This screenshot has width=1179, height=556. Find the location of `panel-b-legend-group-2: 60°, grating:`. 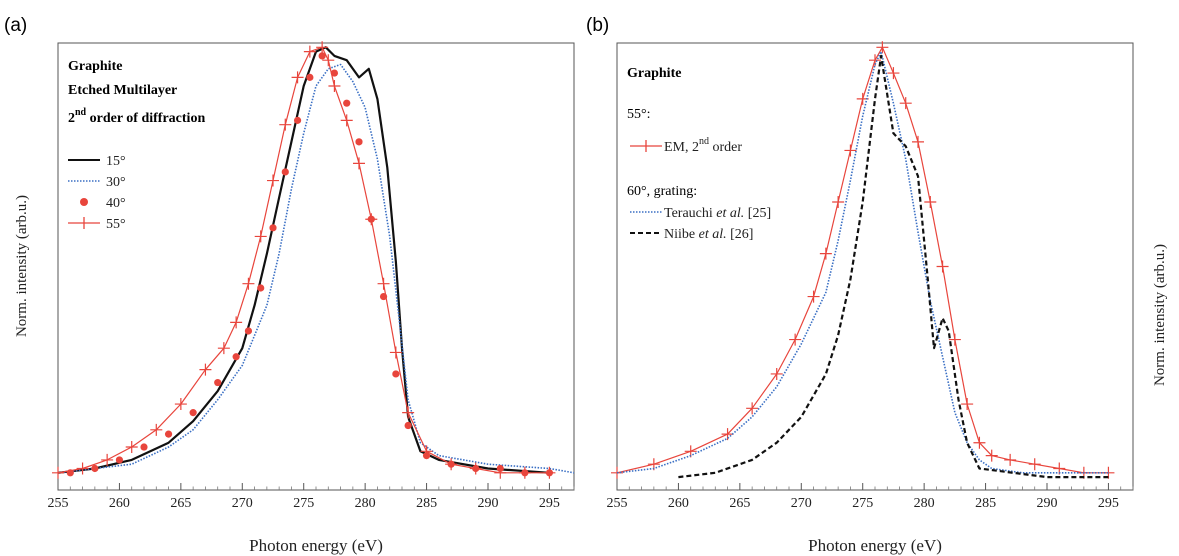

panel-b-legend-group-2: 60°, grating: is located at coordinates (662, 191).